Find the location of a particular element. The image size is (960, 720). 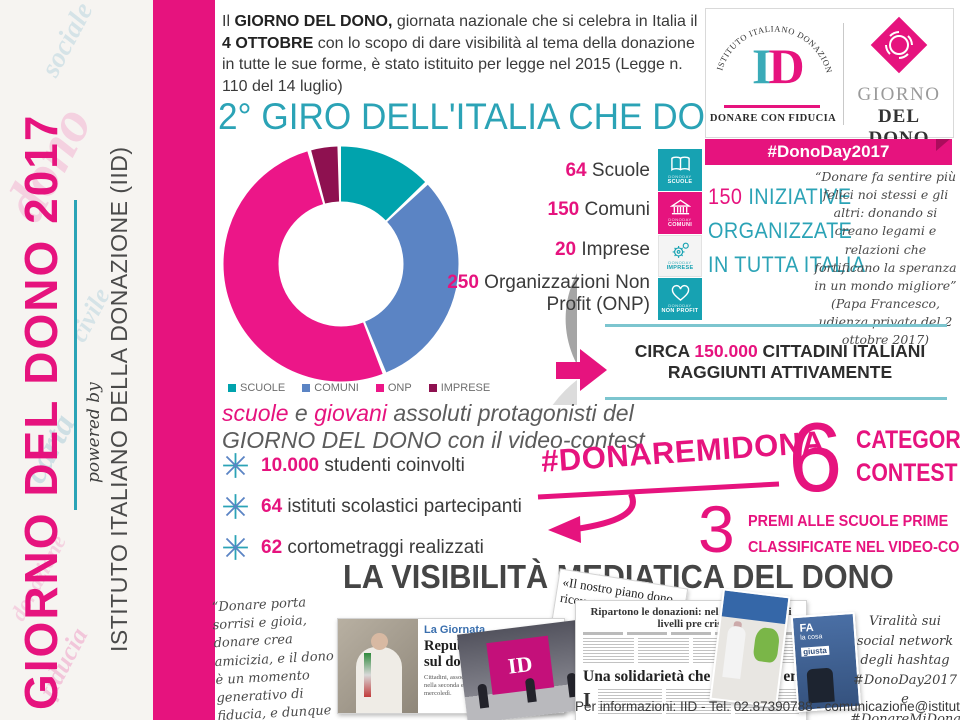

legend-label: IMPRESE is located at coordinates (465, 388).